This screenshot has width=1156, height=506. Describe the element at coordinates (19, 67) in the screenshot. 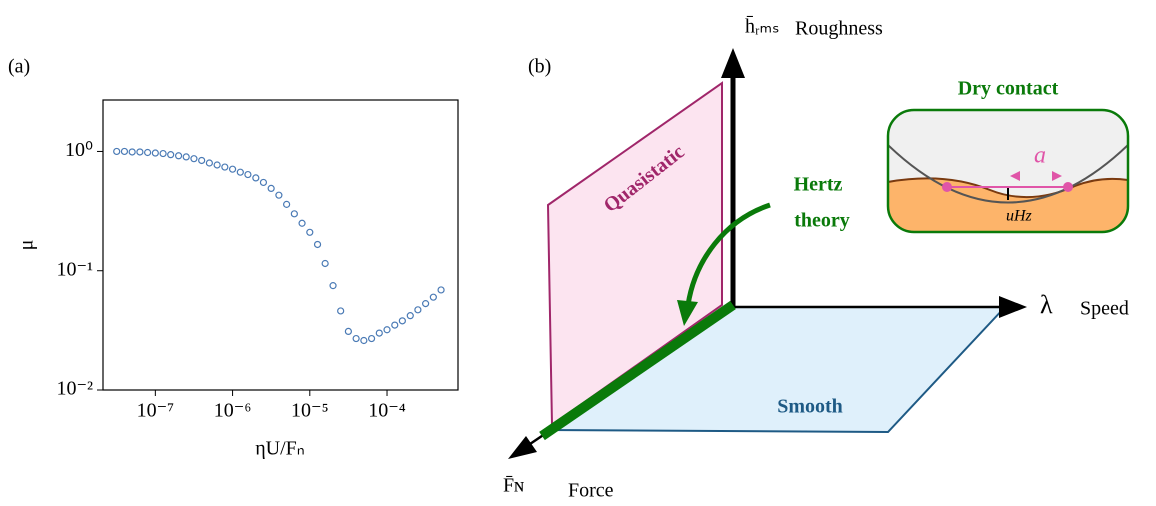

I see `panel-label: (a)` at that location.